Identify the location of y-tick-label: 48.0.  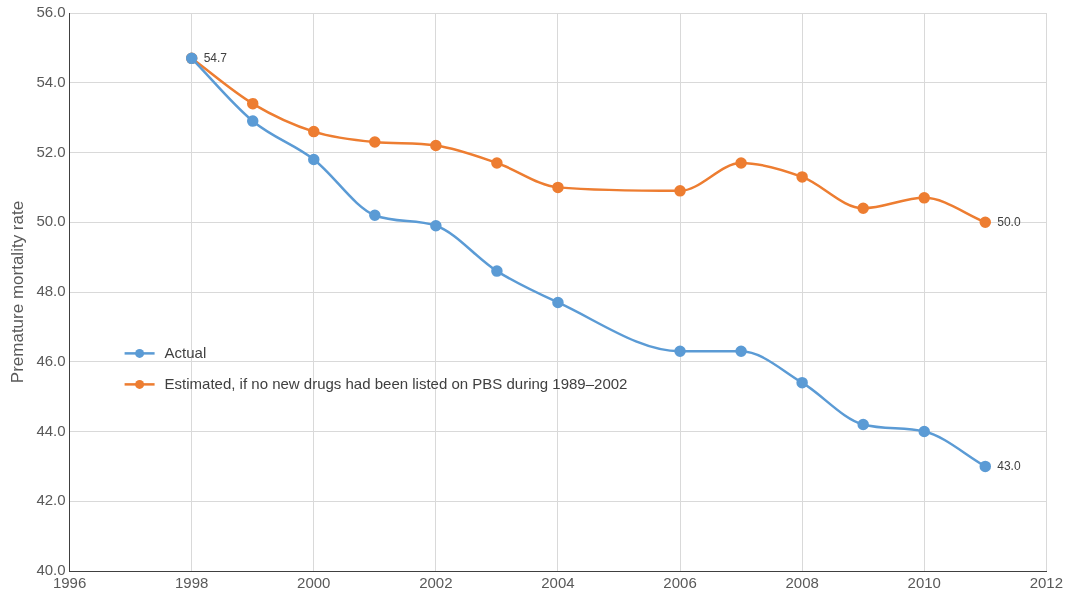
(51, 291).